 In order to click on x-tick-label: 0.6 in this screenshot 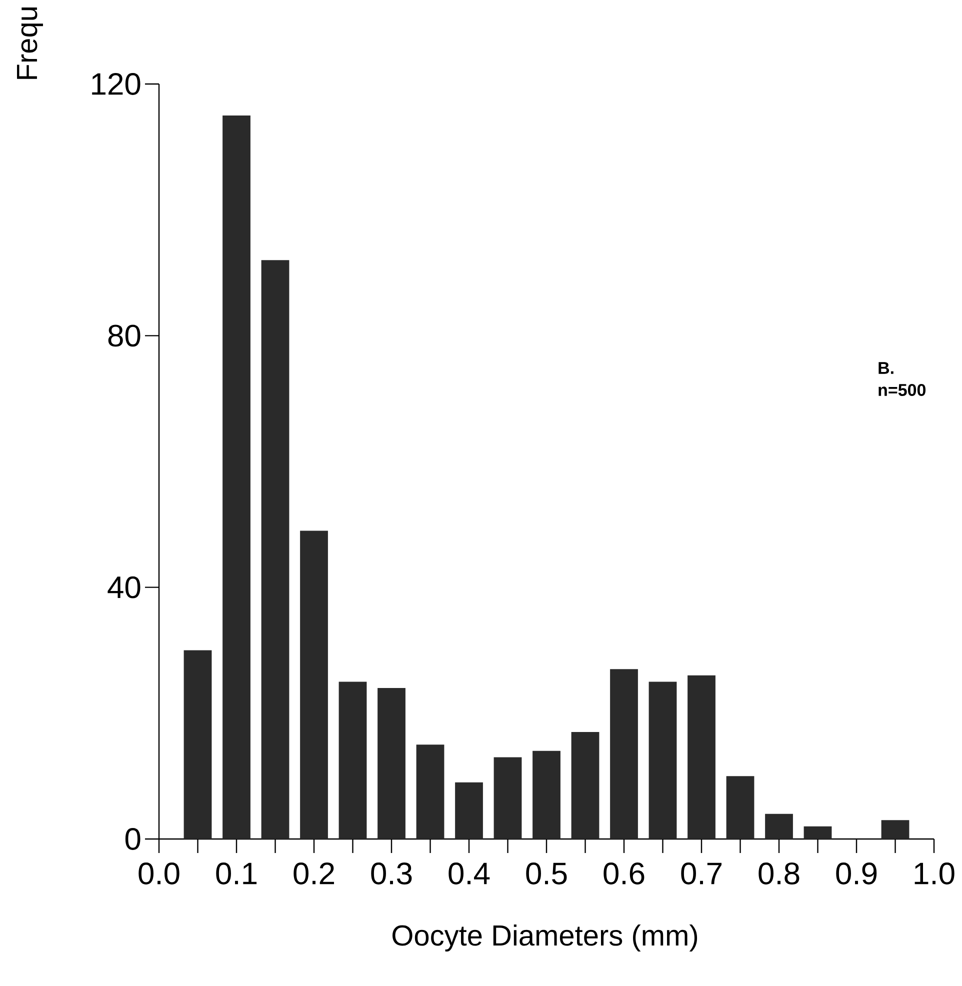, I will do `click(624, 873)`.